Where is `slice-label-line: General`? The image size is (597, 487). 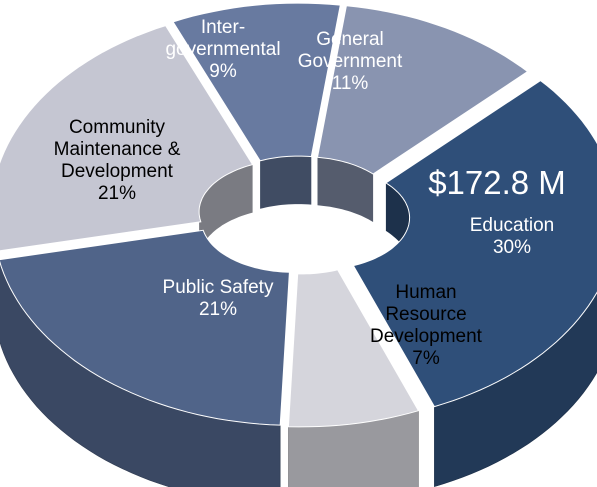 slice-label-line: General is located at coordinates (350, 39).